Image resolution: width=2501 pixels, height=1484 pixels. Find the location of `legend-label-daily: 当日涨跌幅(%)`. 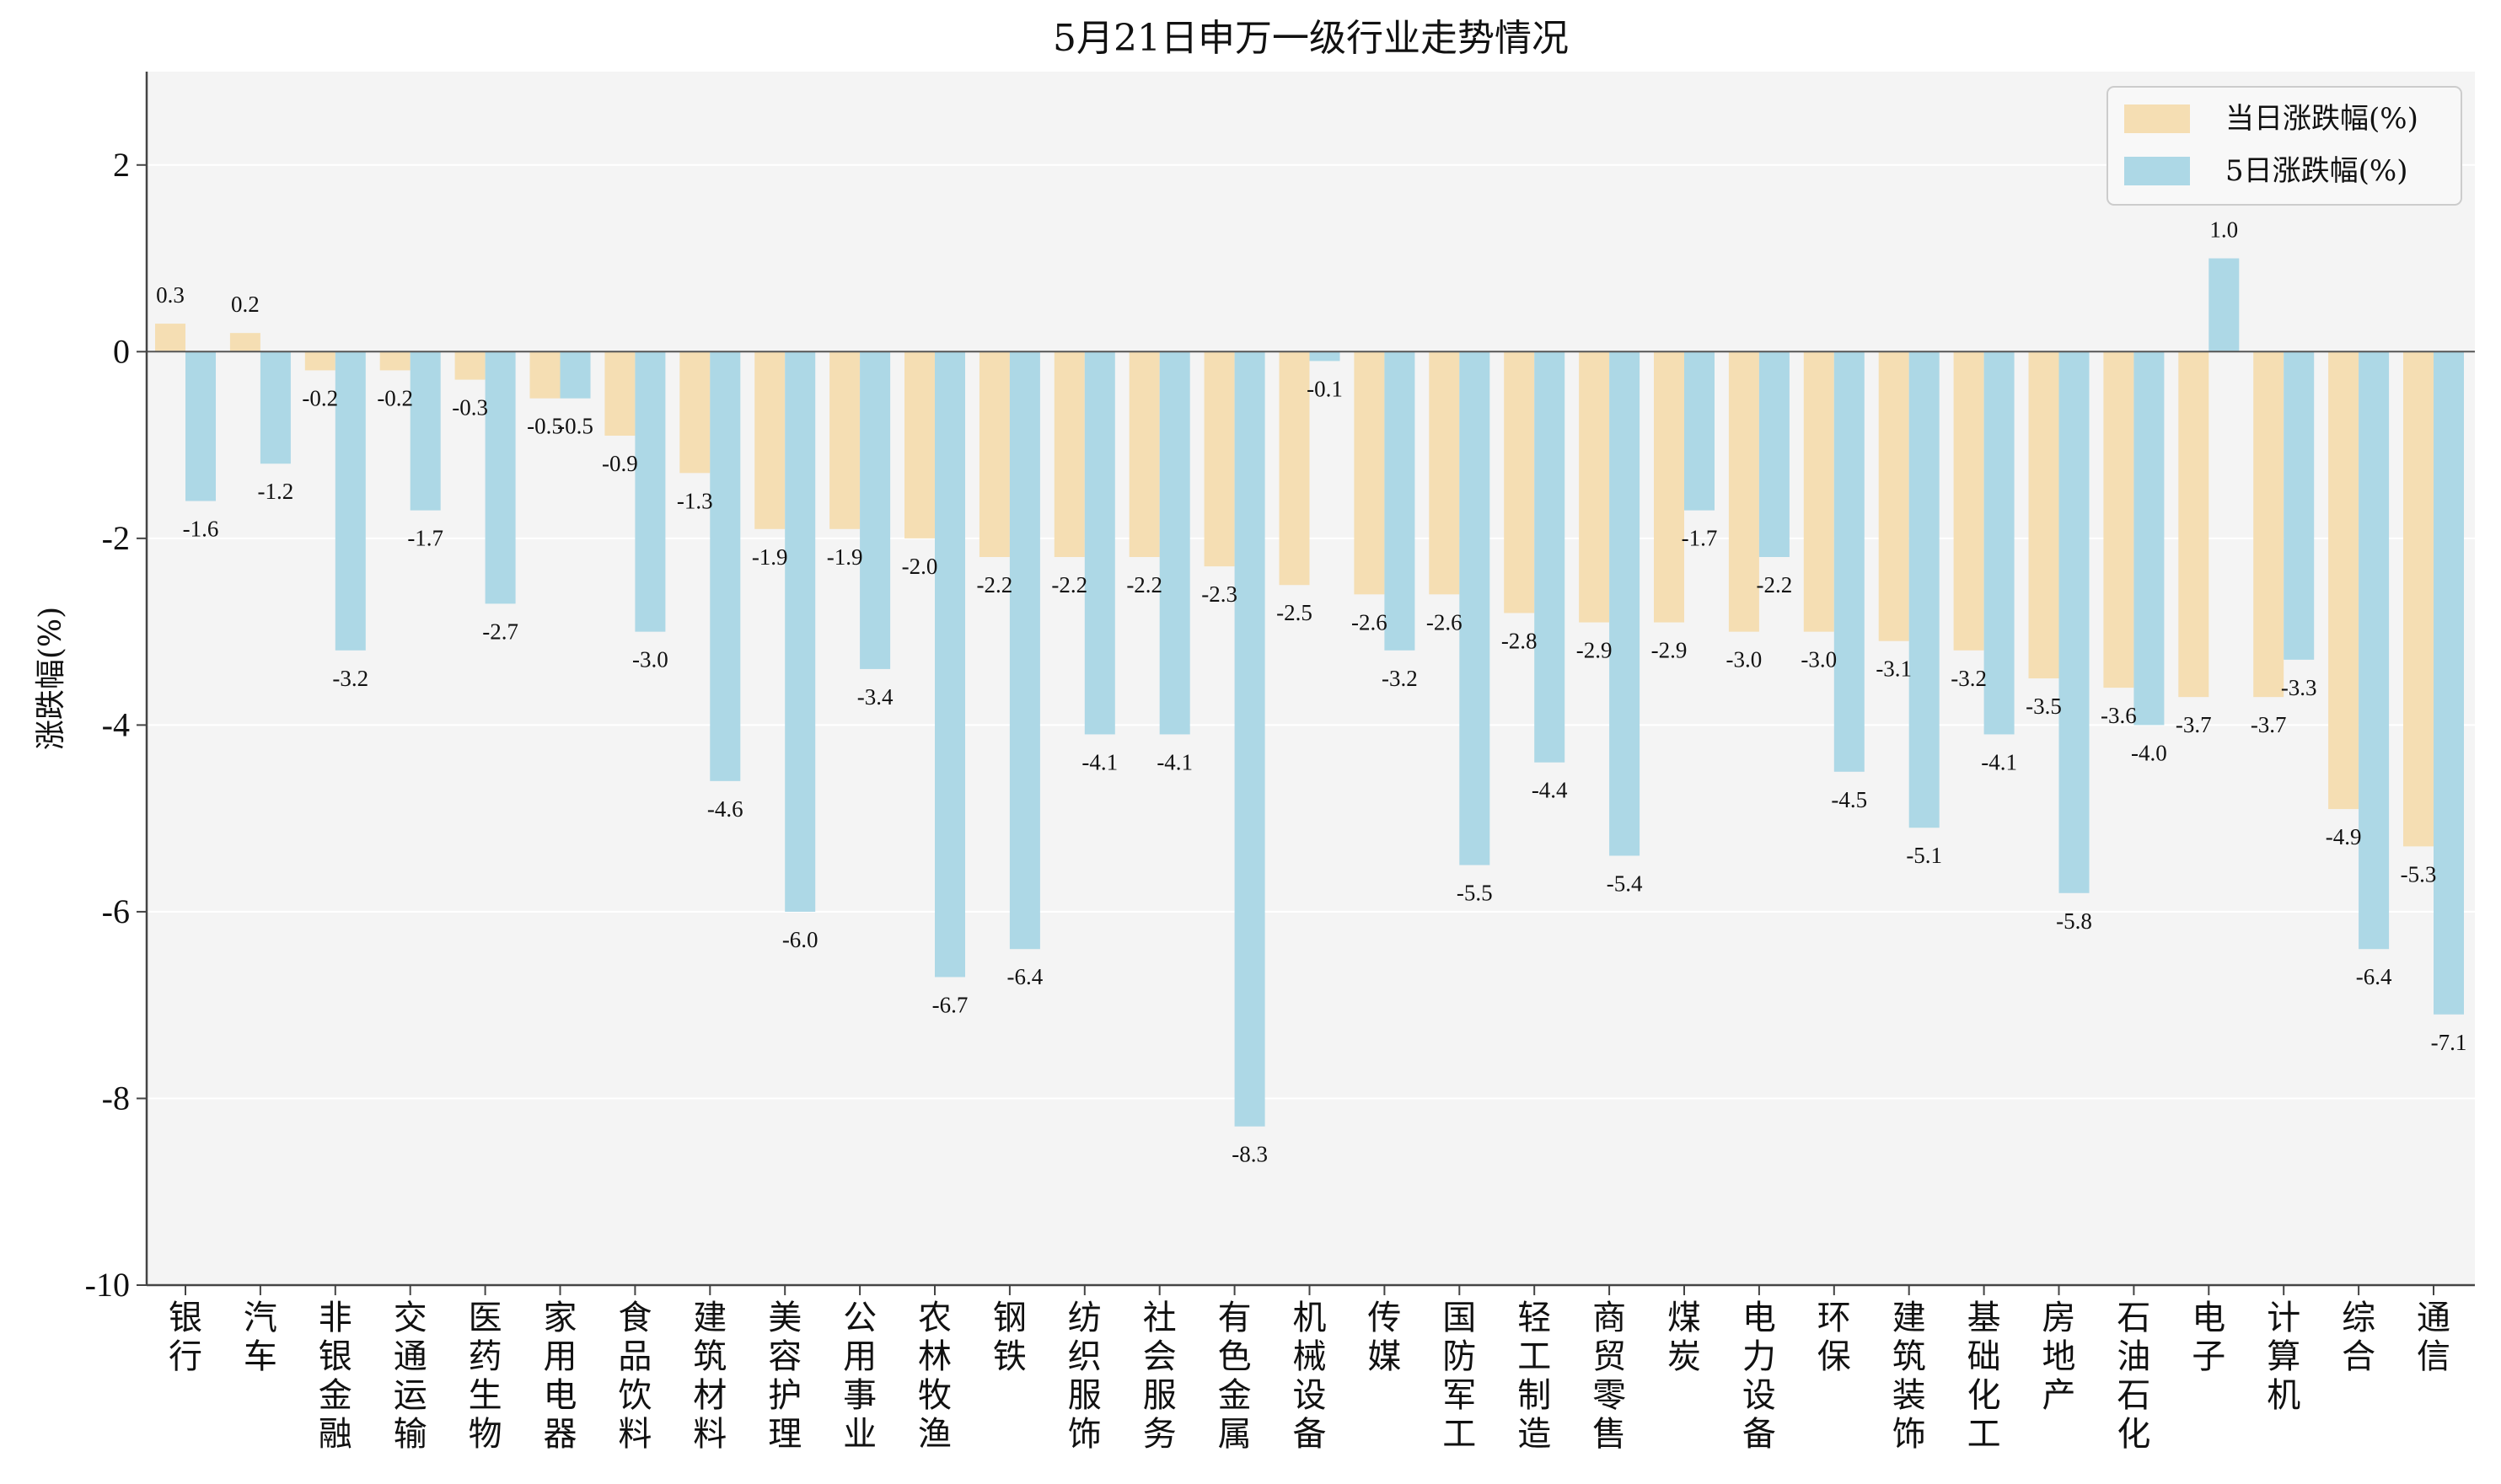

legend-label-daily: 当日涨跌幅(%) is located at coordinates (2321, 119).